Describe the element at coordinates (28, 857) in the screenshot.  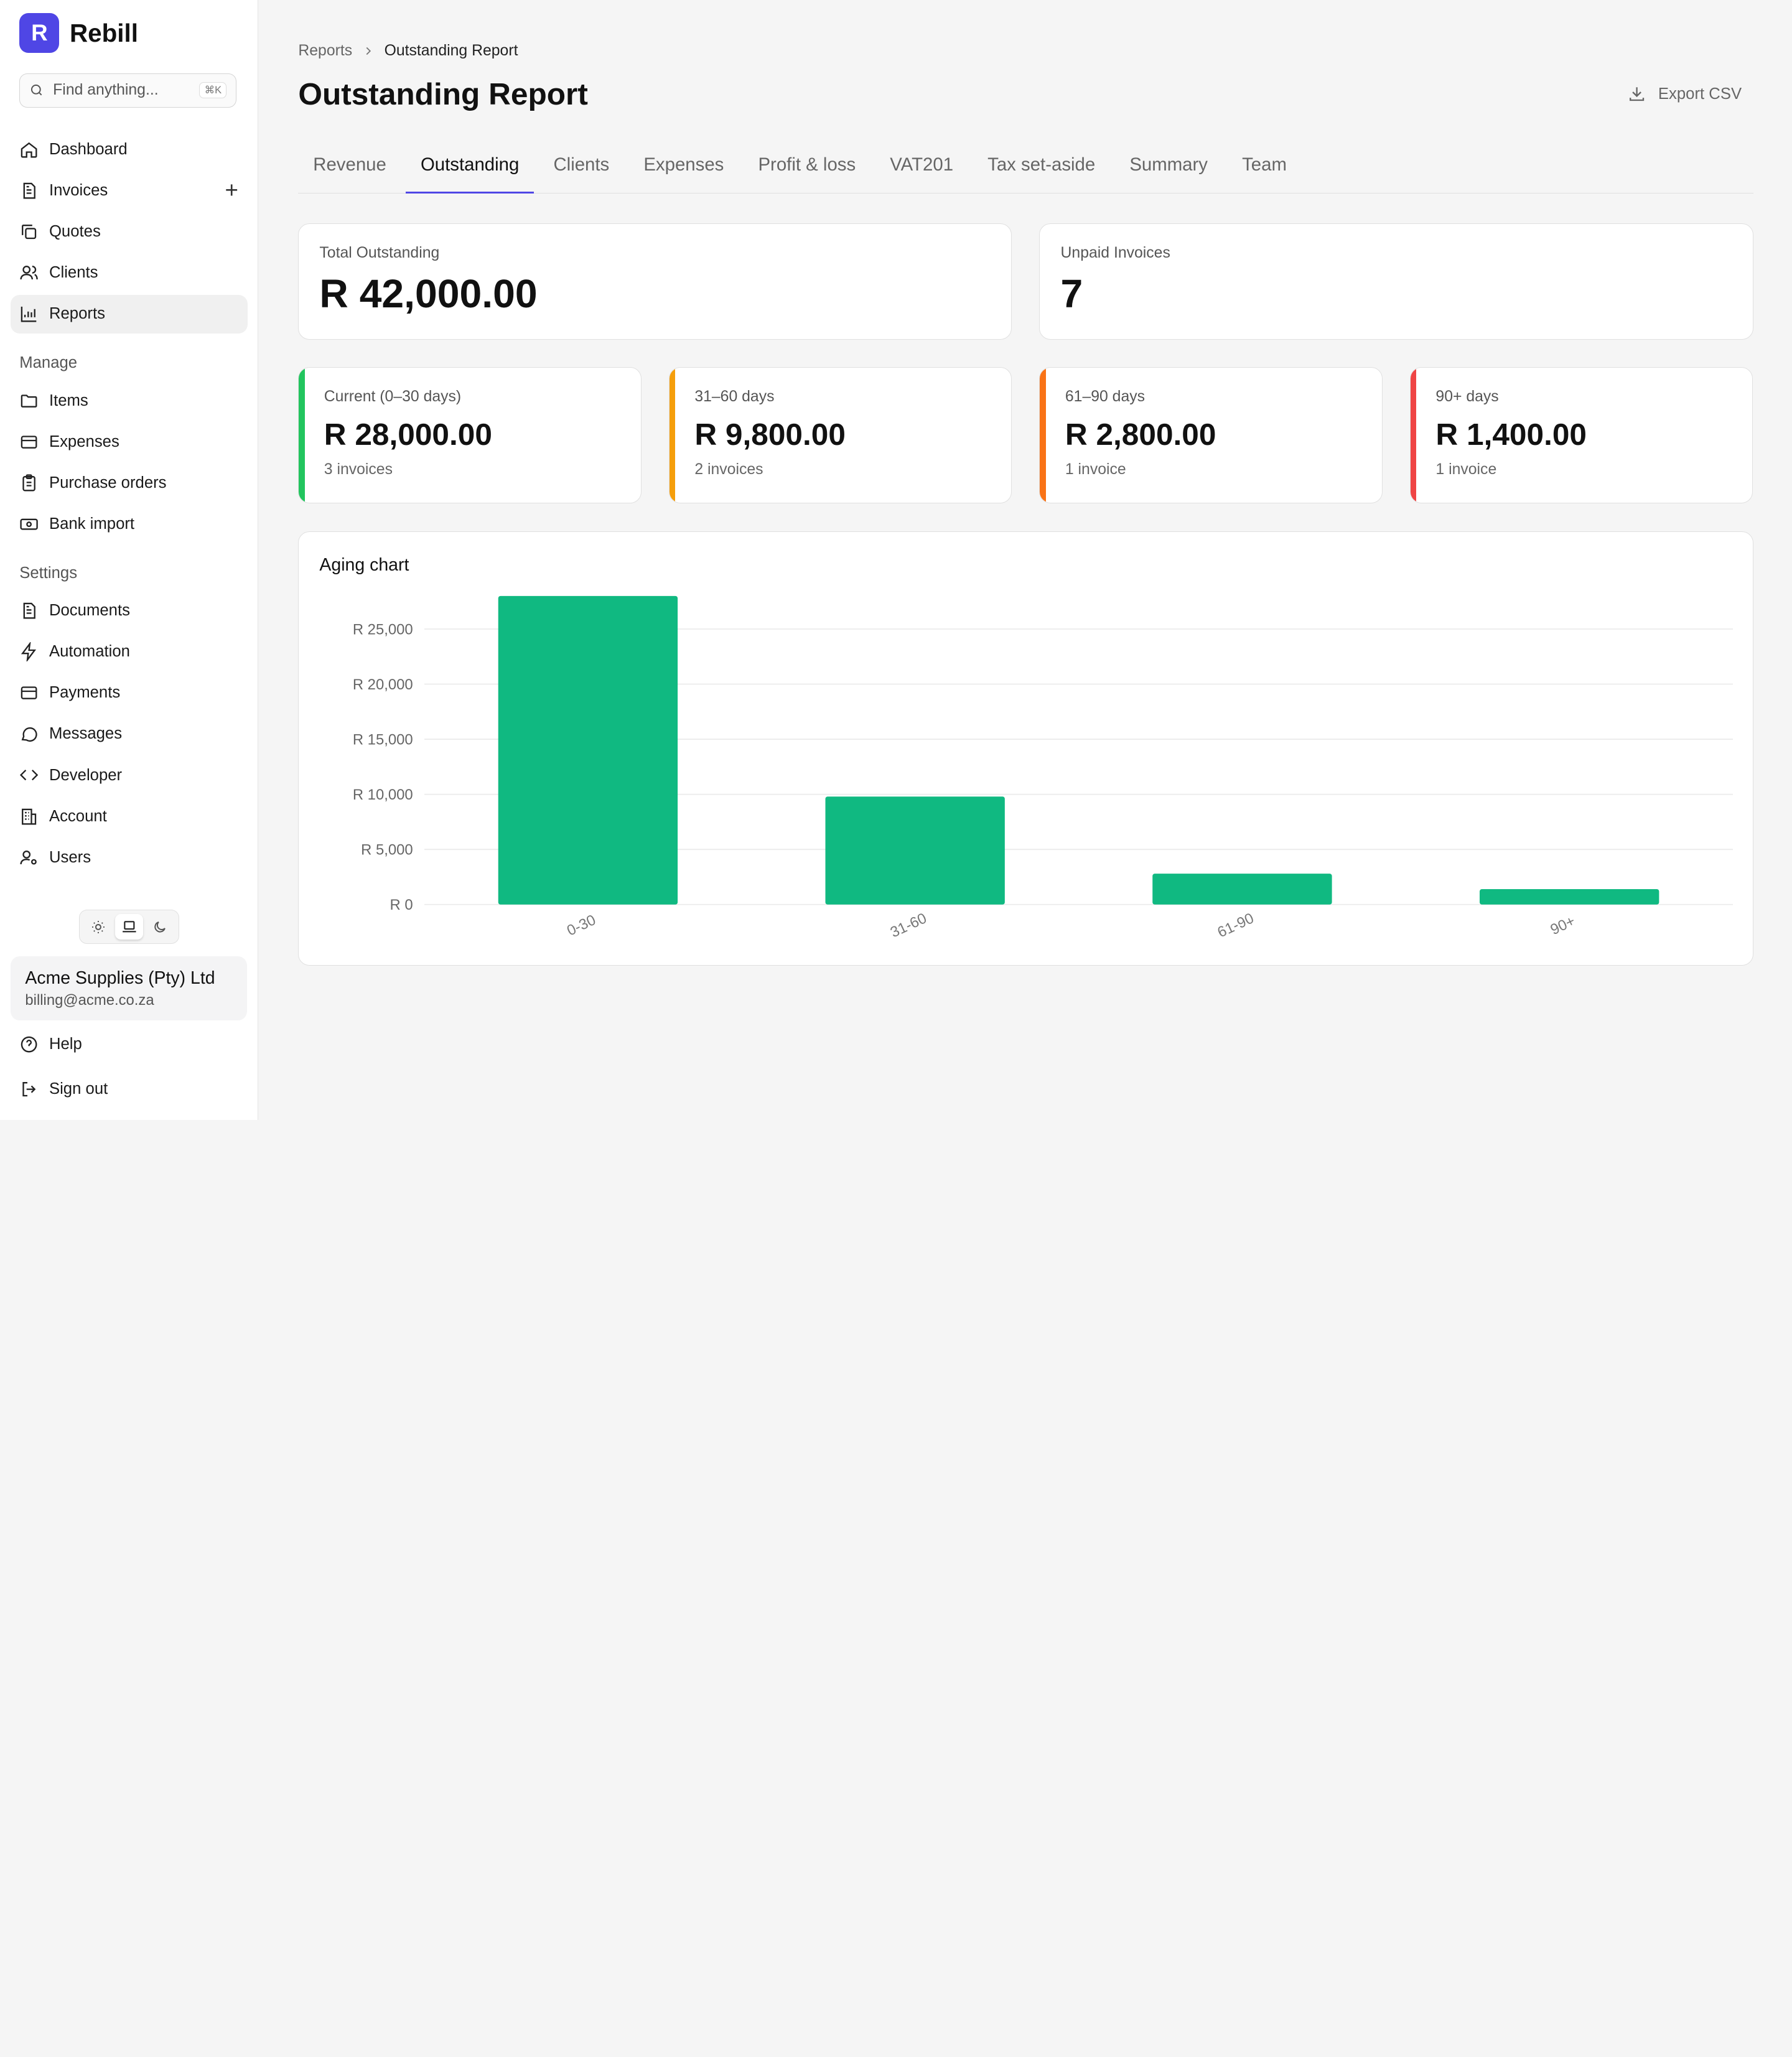
I see `user-gear-icon` at that location.